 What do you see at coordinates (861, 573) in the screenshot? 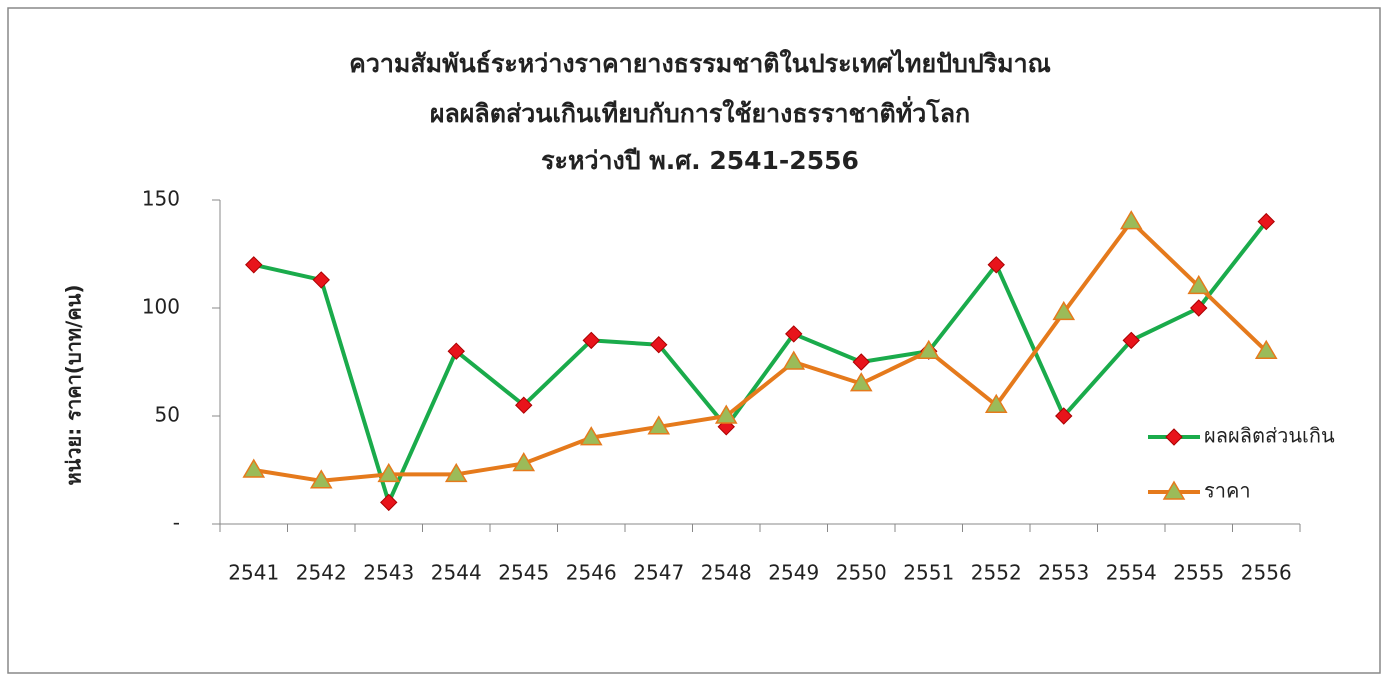
I see `x-tick-label: 2550` at bounding box center [861, 573].